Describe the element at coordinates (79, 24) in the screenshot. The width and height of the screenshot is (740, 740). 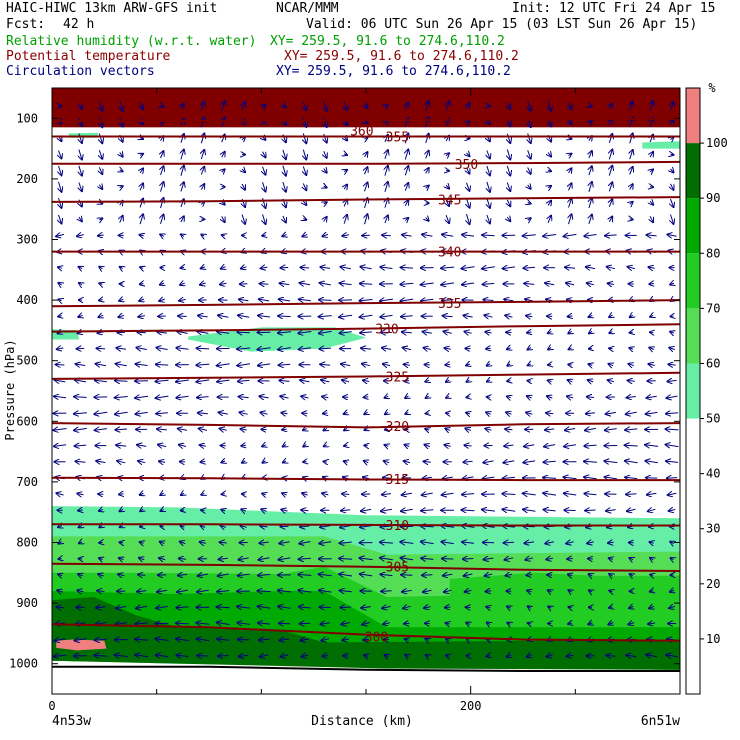
I see `forecast-hour: 42 h` at that location.